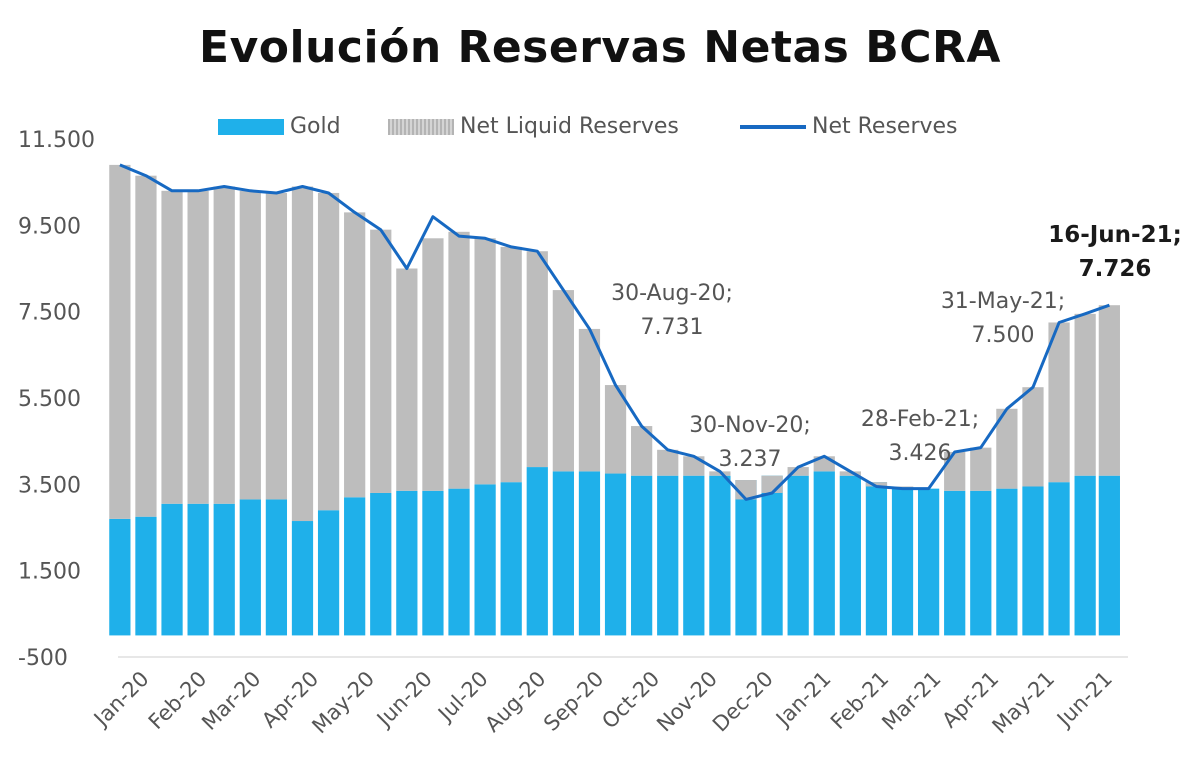 The image size is (1200, 782). I want to click on x-tick-label: Jun-21, so click(1084, 700).